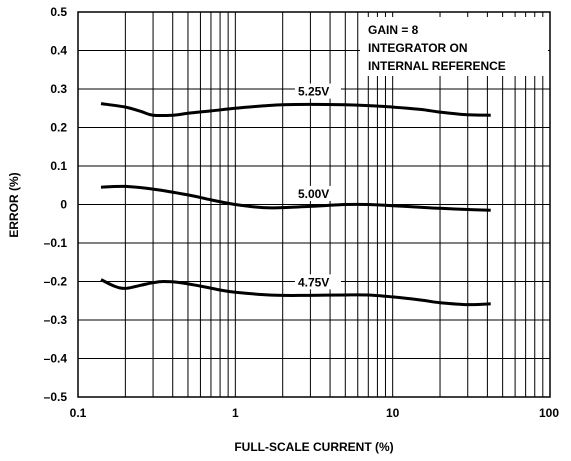  What do you see at coordinates (58, 128) in the screenshot?
I see `y-tick-label: 0.2` at bounding box center [58, 128].